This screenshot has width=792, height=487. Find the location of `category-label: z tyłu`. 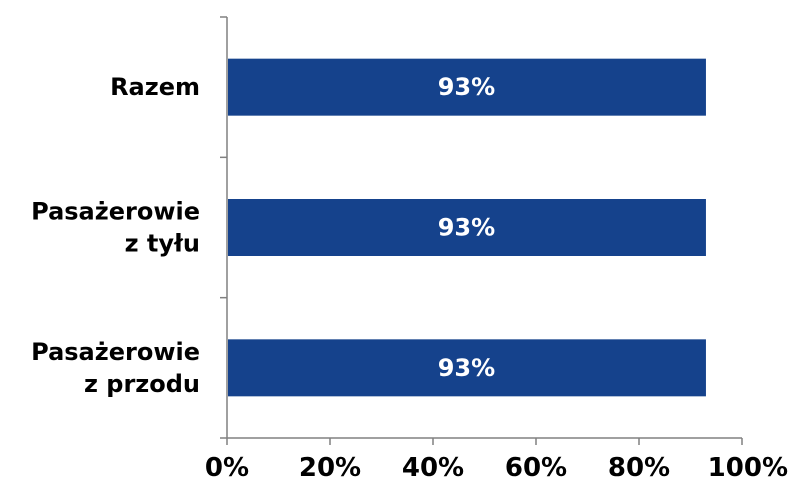

category-label: z tyłu is located at coordinates (162, 244).